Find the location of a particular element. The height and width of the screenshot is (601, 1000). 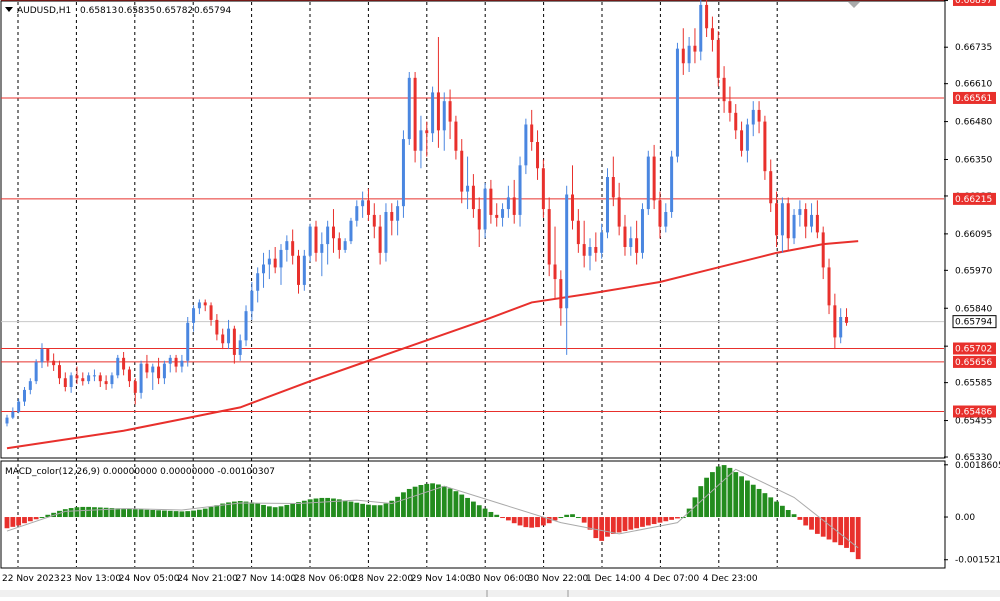

x-tick-label: 23 Nov 13:00 is located at coordinates (90, 579).